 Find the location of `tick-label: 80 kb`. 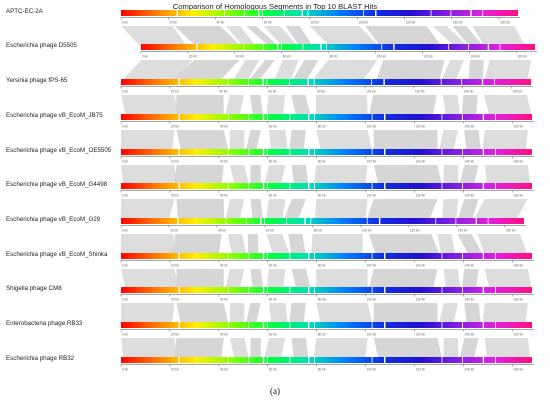

tick-label: 80 kb is located at coordinates (334, 57).